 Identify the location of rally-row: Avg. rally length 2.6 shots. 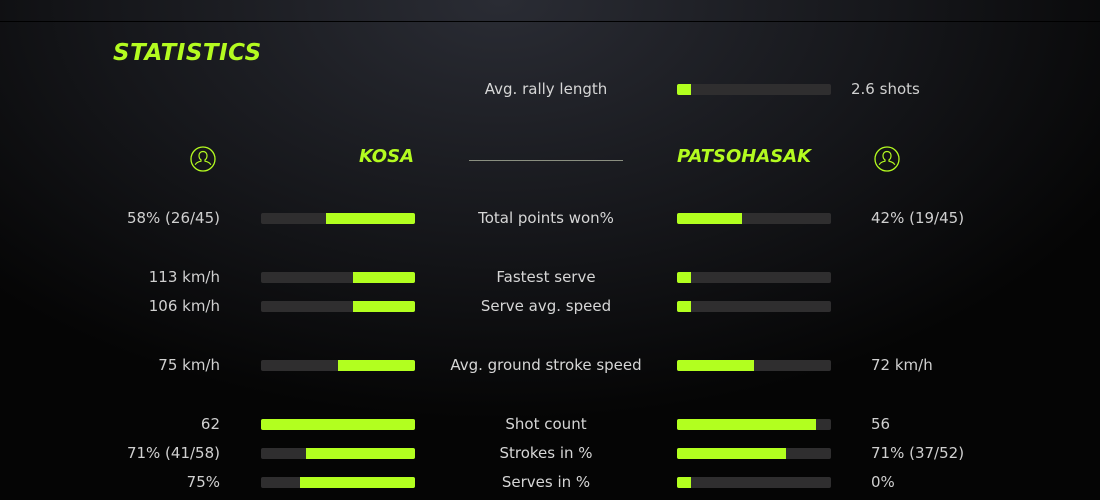
(550, 89).